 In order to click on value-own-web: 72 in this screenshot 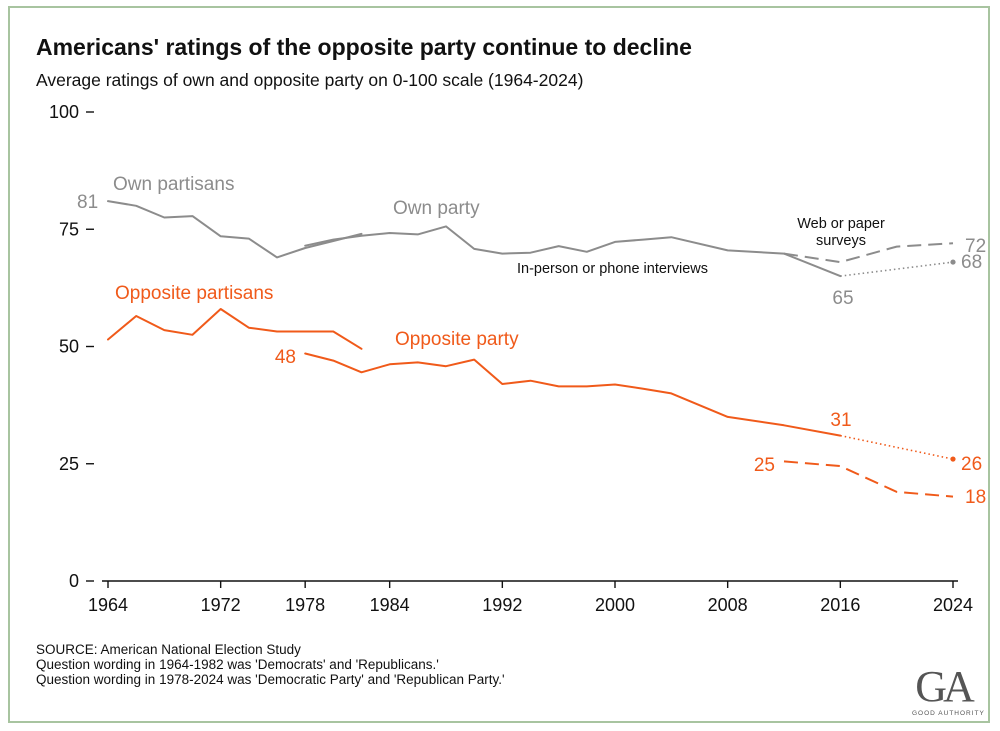, I will do `click(975, 246)`.